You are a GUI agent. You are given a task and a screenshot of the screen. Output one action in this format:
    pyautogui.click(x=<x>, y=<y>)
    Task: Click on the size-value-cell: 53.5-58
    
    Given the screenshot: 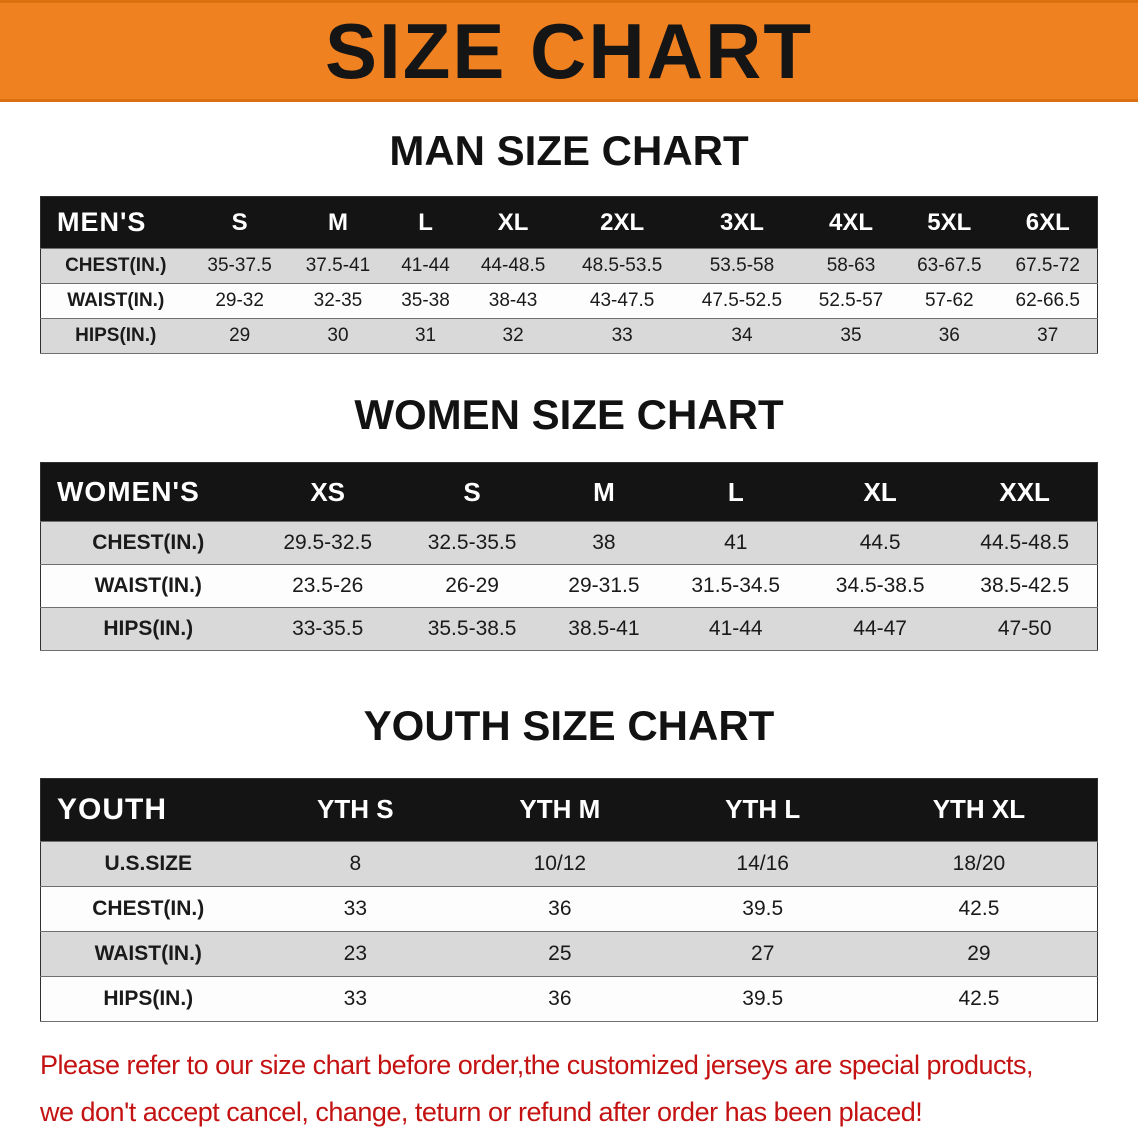 What is the action you would take?
    pyautogui.click(x=742, y=266)
    